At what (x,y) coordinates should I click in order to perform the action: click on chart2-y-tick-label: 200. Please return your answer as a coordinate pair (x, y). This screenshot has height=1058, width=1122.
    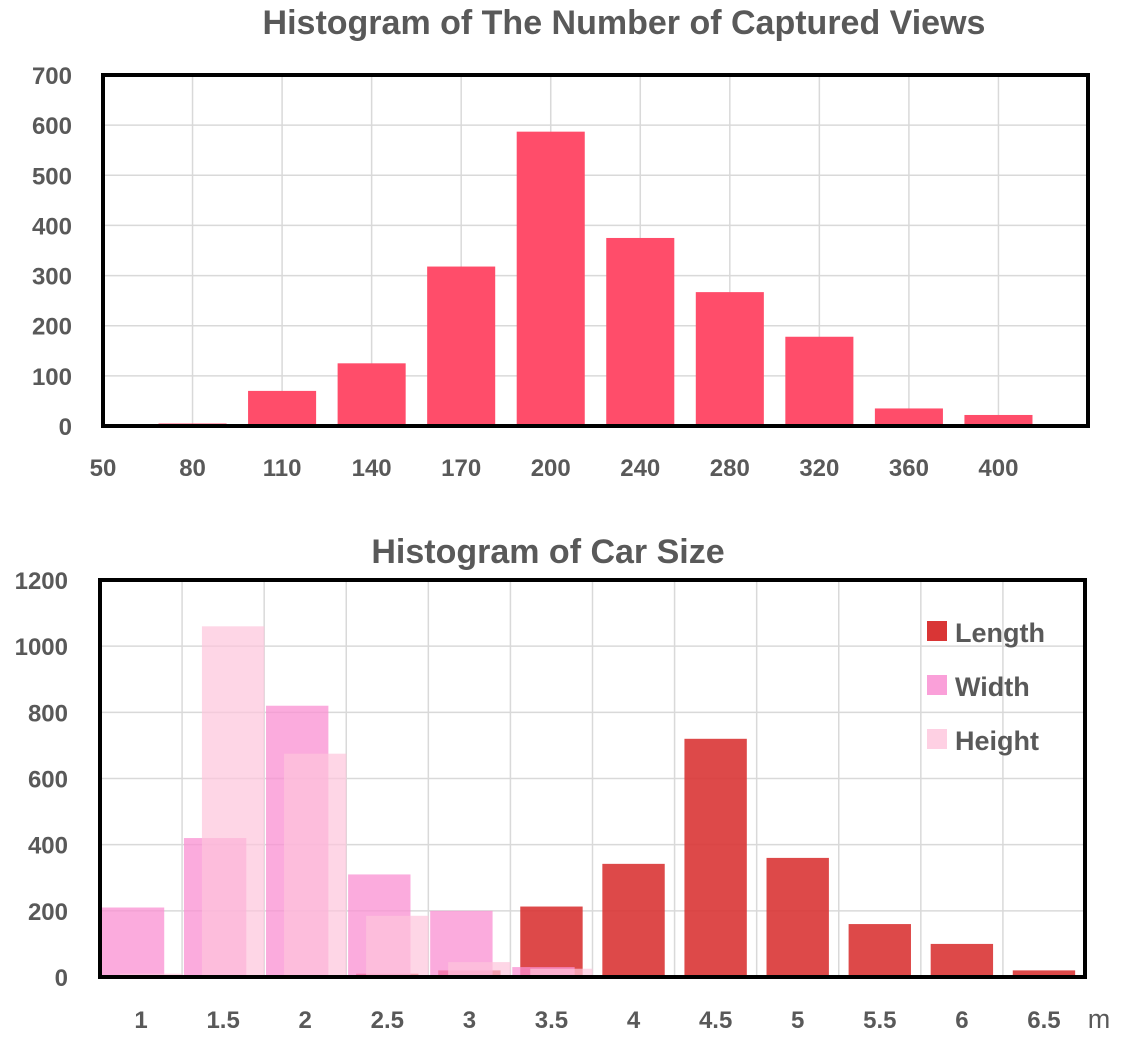
    Looking at the image, I should click on (48, 912).